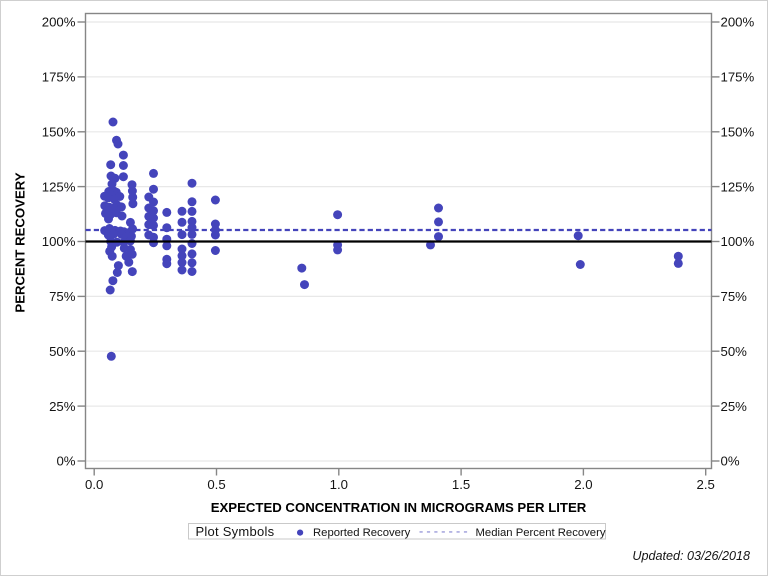 This screenshot has height=581, width=768. I want to click on svg-text: 2.0, so click(583, 484).